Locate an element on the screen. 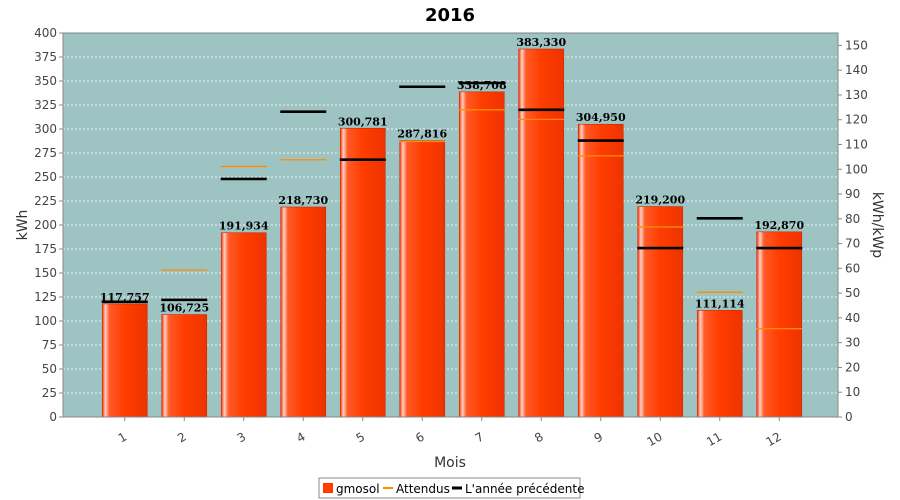  x-tick-label: 8 is located at coordinates (539, 437).